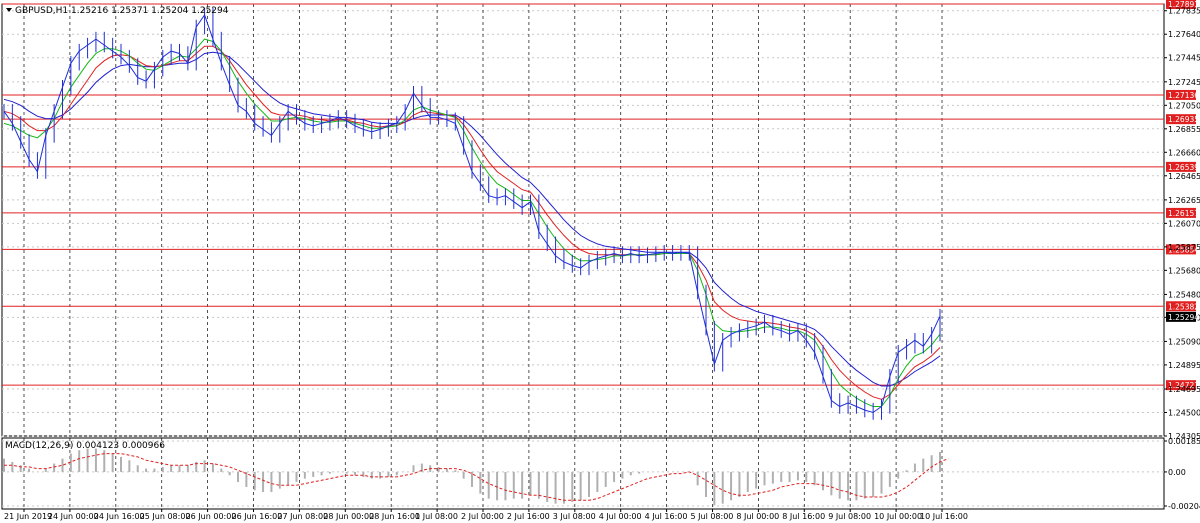  I want to click on price-tick-label: 1.25875, so click(1184, 247).